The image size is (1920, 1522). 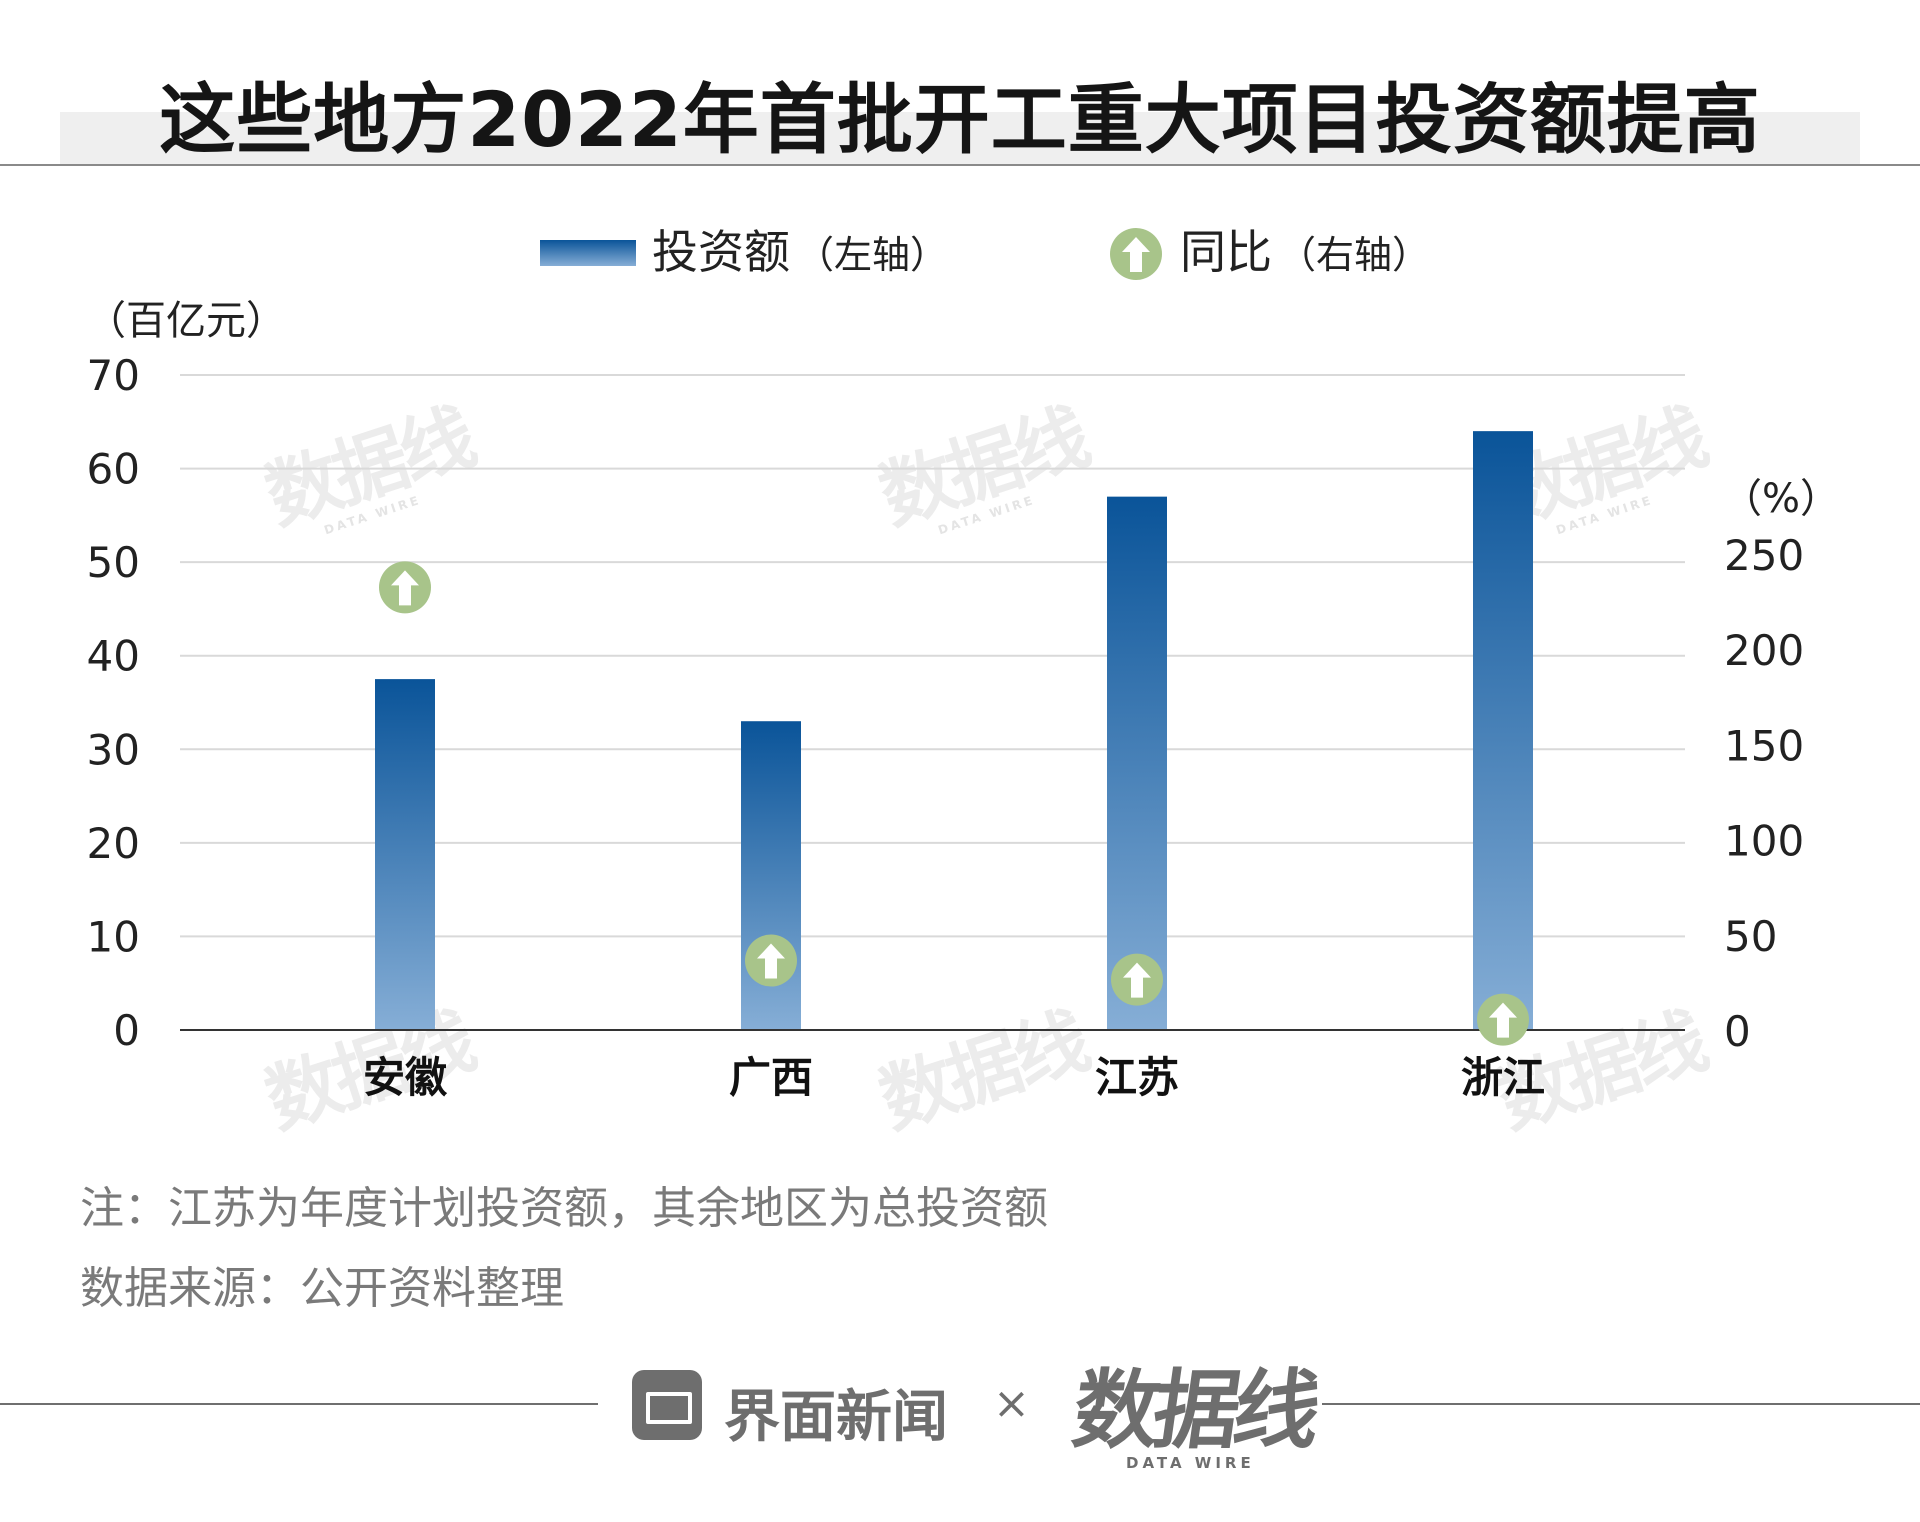 I want to click on left-tick-label: 20, so click(x=113, y=843).